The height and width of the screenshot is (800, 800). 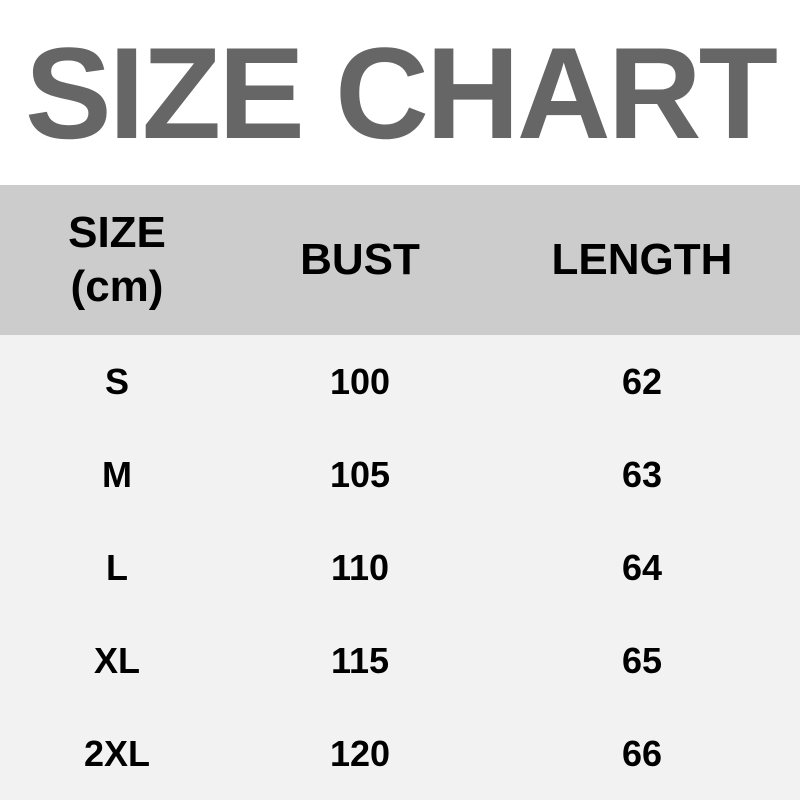 What do you see at coordinates (360, 259) in the screenshot?
I see `header-bust: BUST` at bounding box center [360, 259].